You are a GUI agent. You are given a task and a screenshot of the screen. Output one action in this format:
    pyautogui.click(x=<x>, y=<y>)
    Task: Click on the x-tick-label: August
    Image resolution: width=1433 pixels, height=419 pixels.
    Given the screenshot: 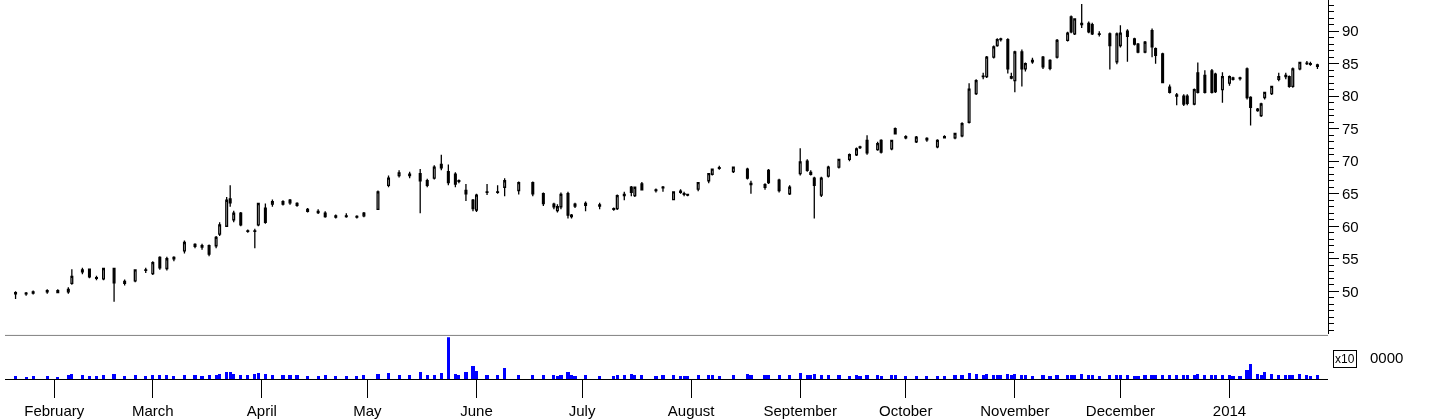 What is the action you would take?
    pyautogui.click(x=691, y=410)
    